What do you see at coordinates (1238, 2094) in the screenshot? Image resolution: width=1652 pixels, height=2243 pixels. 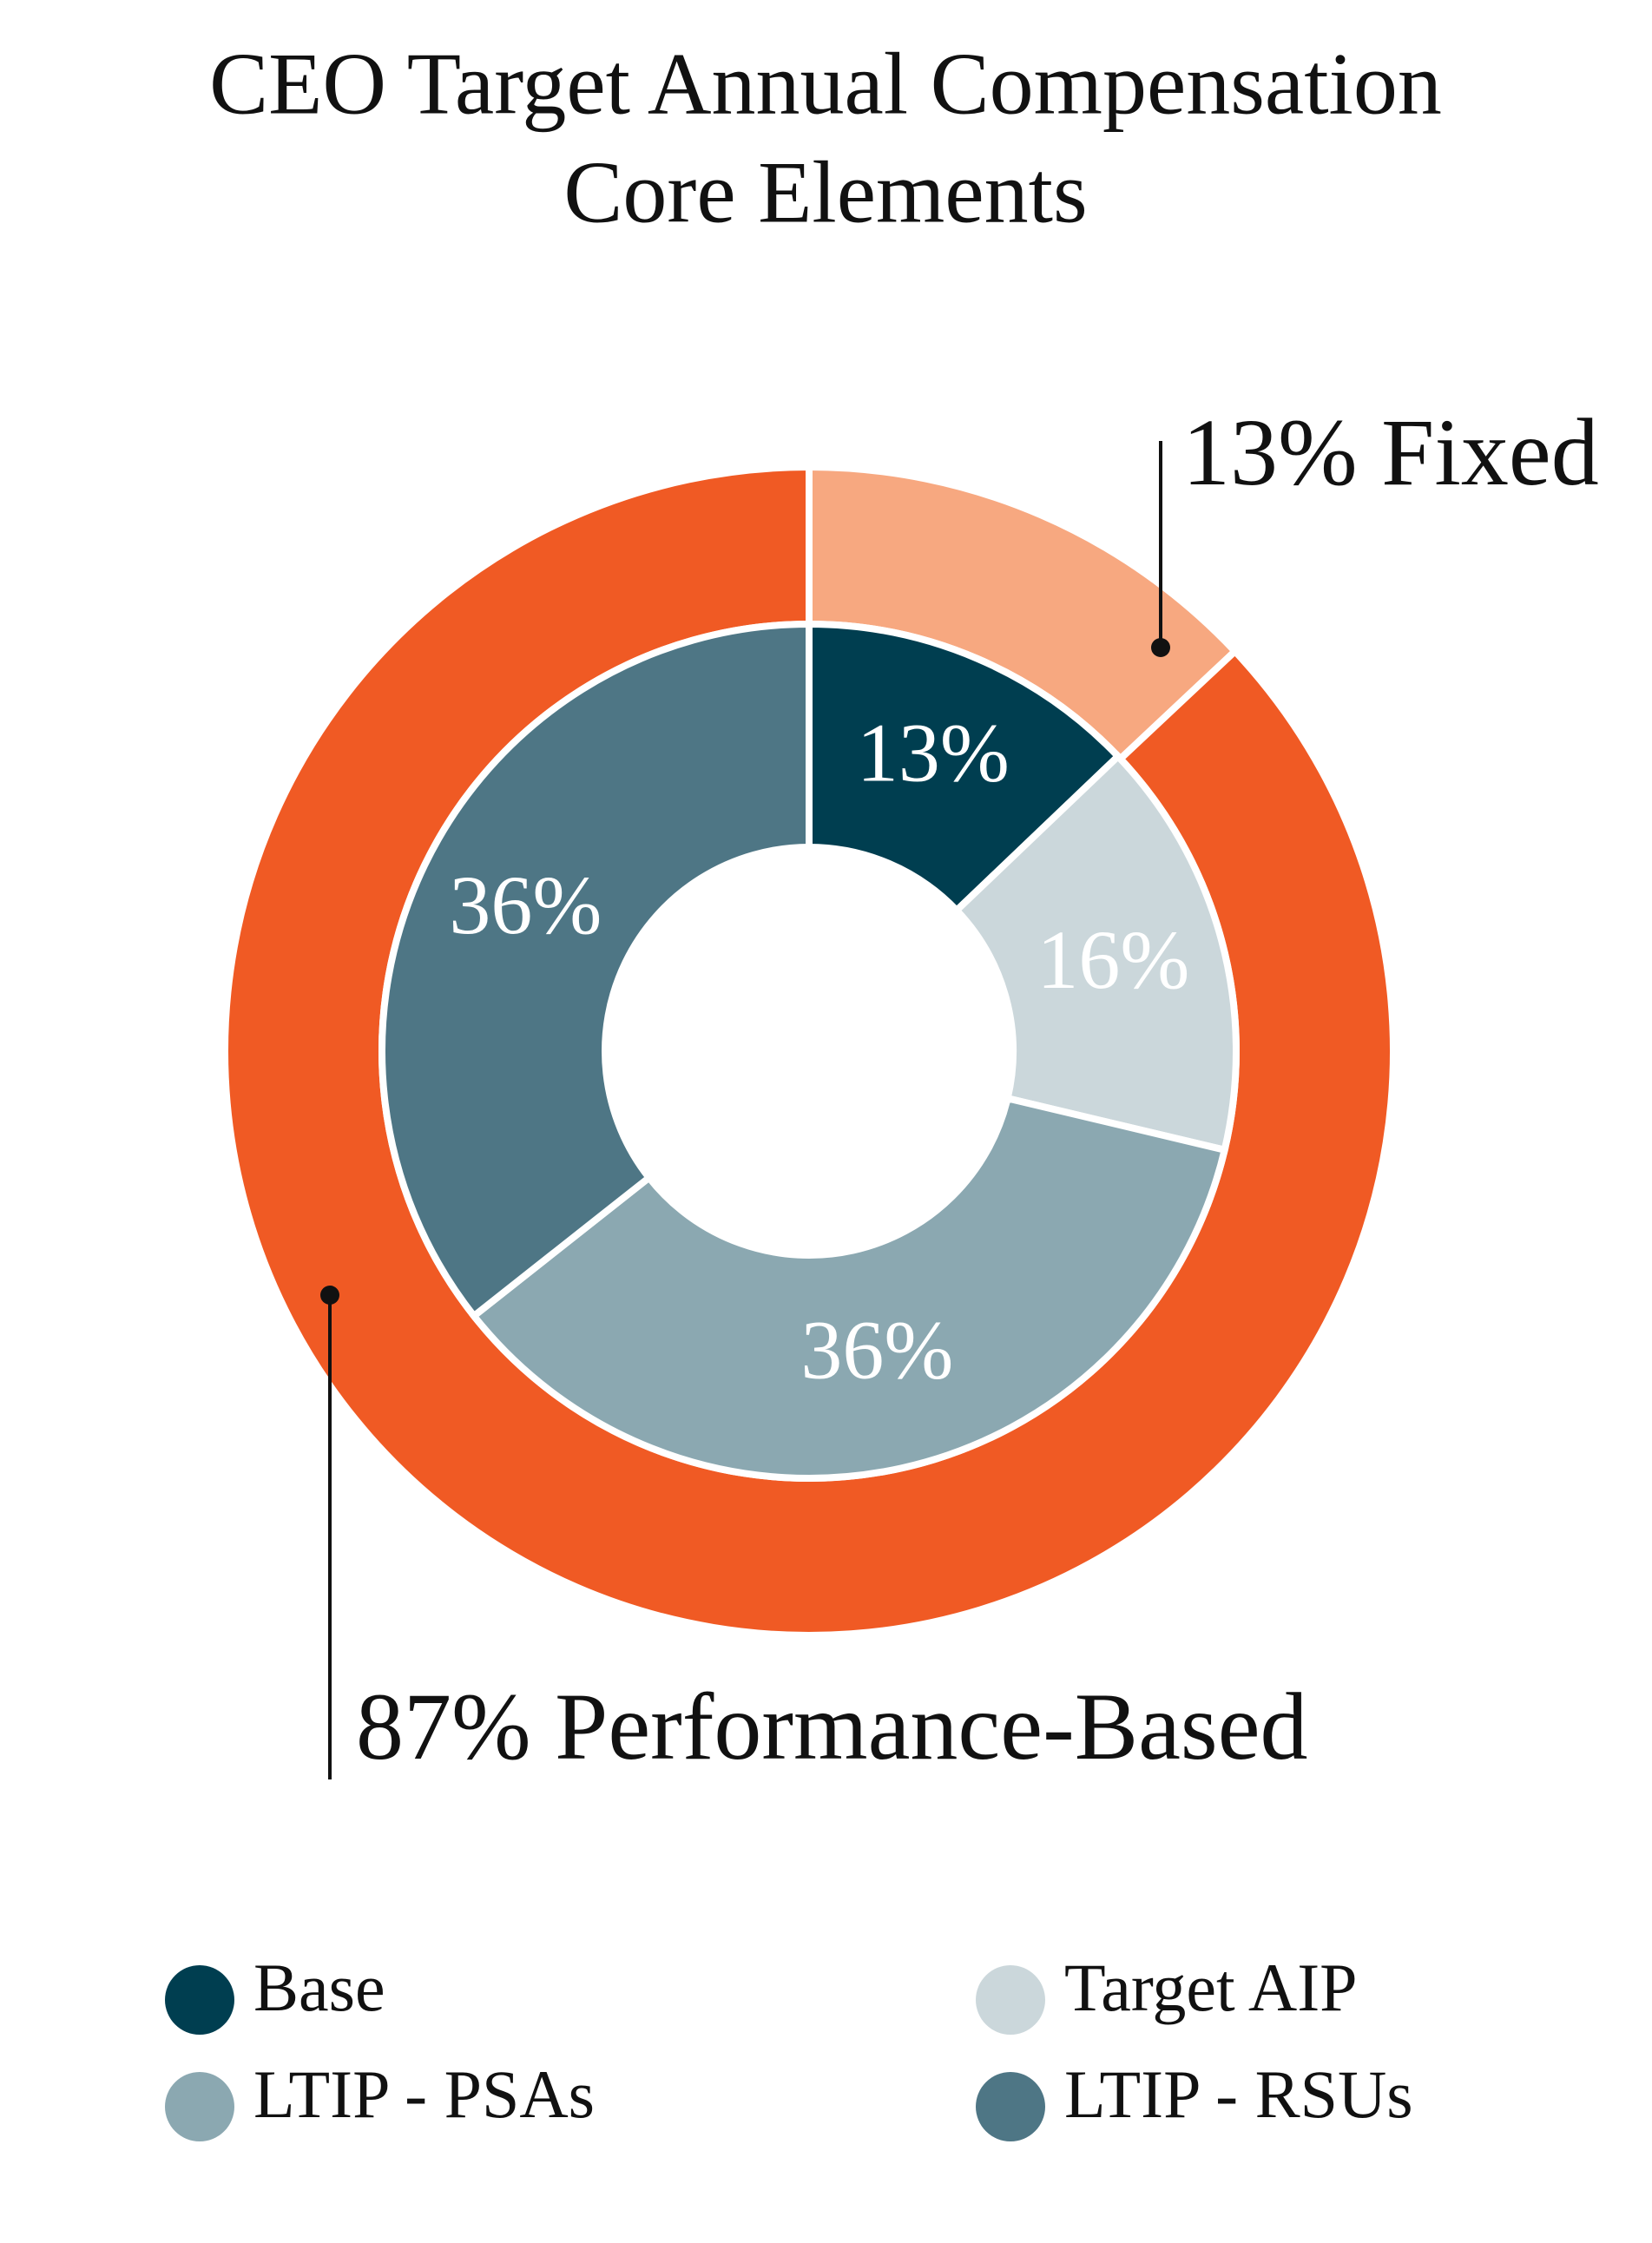 I see `legend-label: LTIP - RSUs` at bounding box center [1238, 2094].